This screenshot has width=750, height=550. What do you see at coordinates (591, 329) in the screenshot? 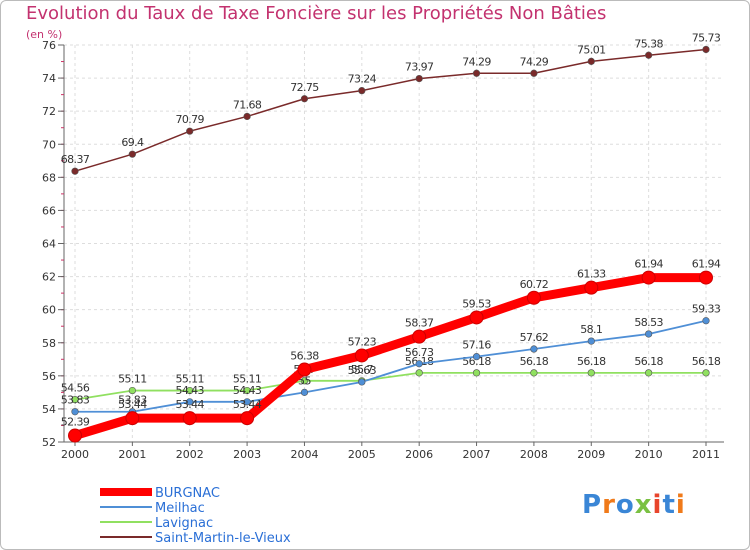
I see `data-label: 58.1` at bounding box center [591, 329].